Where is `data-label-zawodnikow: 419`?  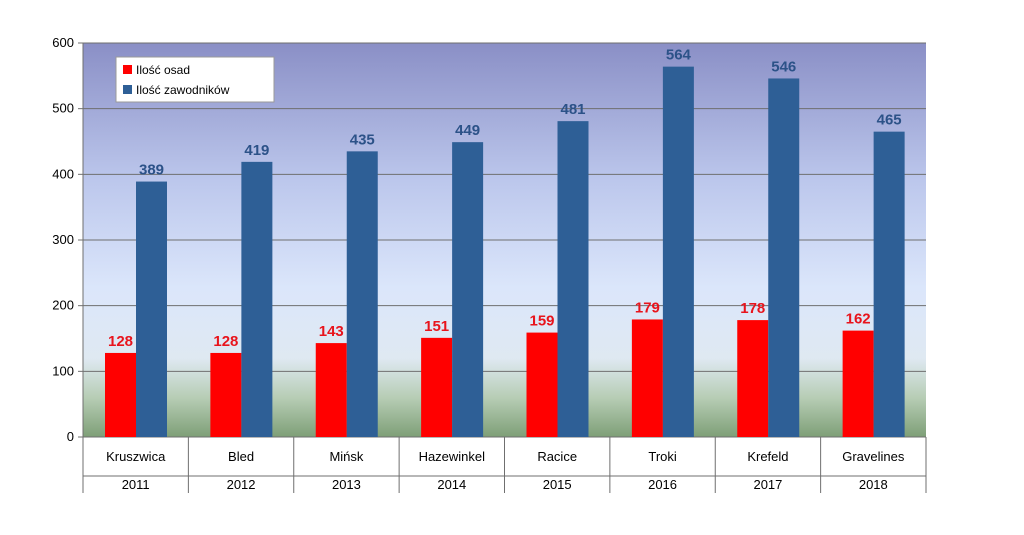 data-label-zawodnikow: 419 is located at coordinates (256, 150).